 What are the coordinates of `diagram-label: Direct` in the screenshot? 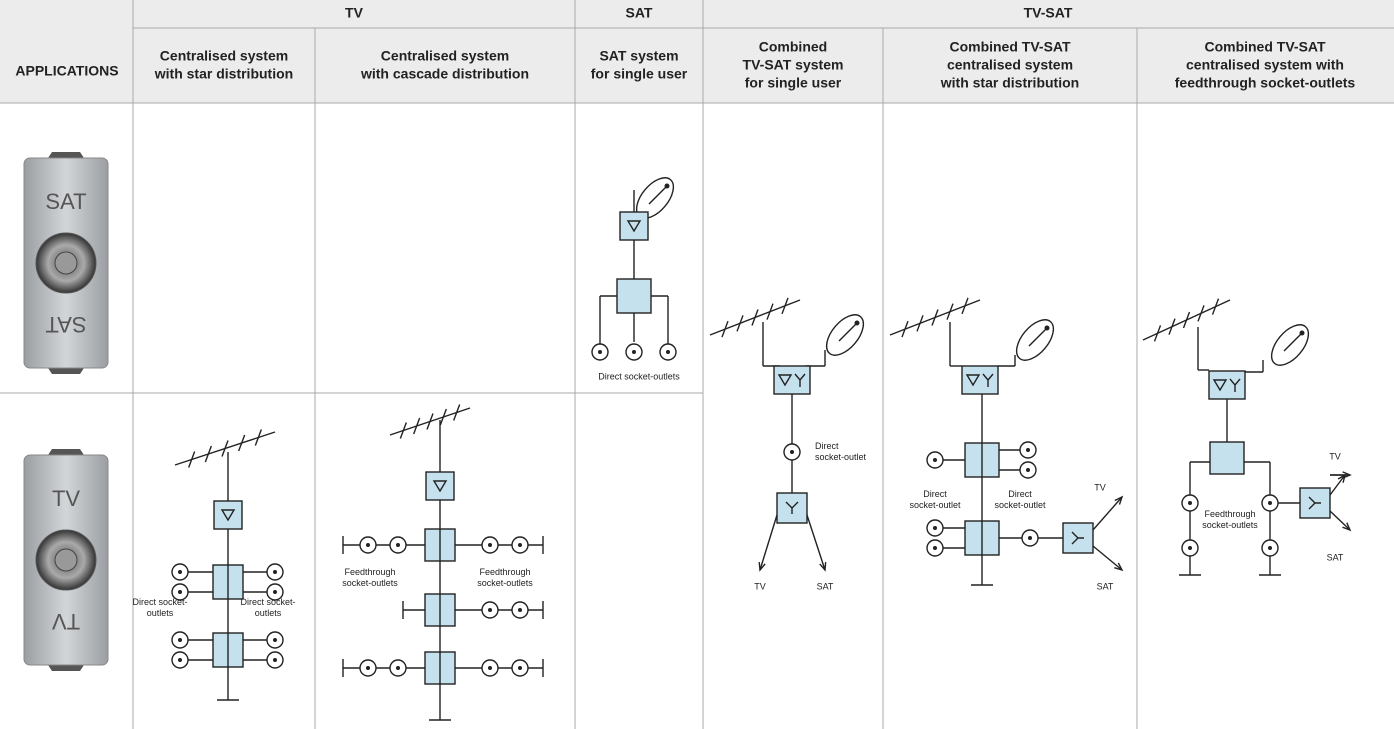 It's located at (827, 446).